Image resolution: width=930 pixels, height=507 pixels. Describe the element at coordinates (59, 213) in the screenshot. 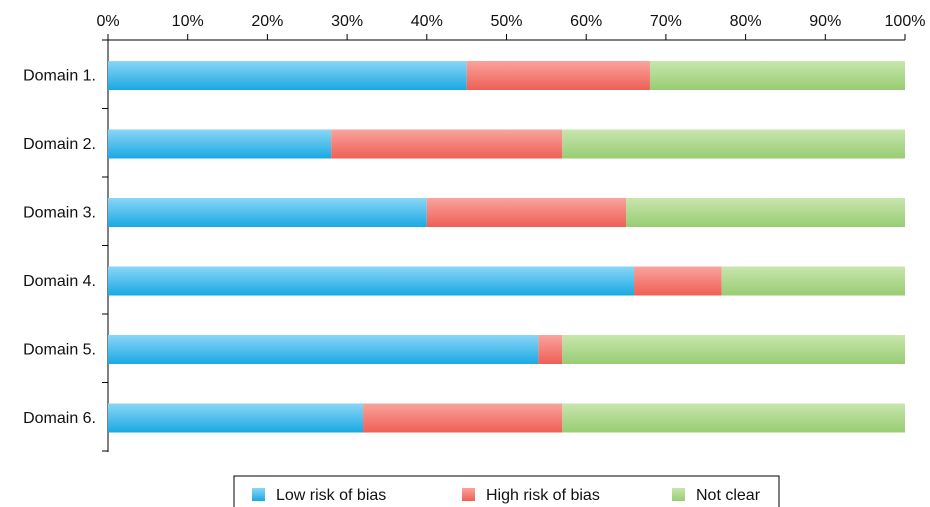

I see `category-label: Domain 3.` at that location.